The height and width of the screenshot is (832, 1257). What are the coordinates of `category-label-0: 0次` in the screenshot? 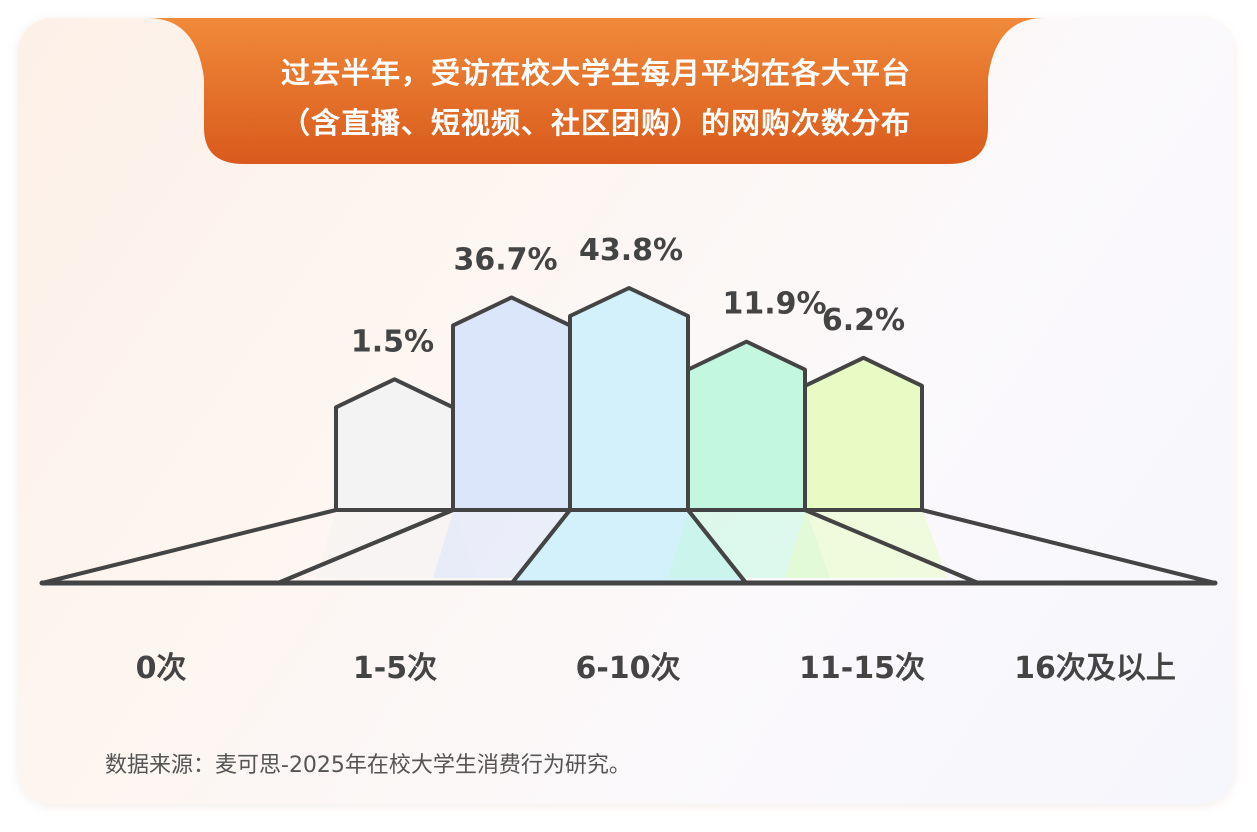 It's located at (161, 668).